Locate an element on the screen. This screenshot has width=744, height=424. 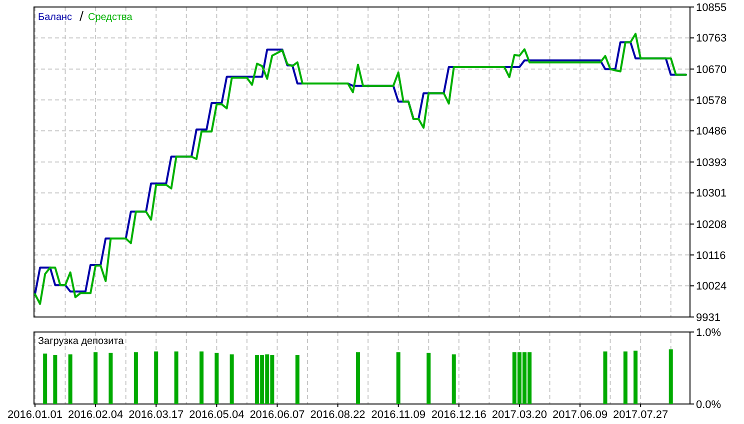
text: Баланс is located at coordinates (55, 17).